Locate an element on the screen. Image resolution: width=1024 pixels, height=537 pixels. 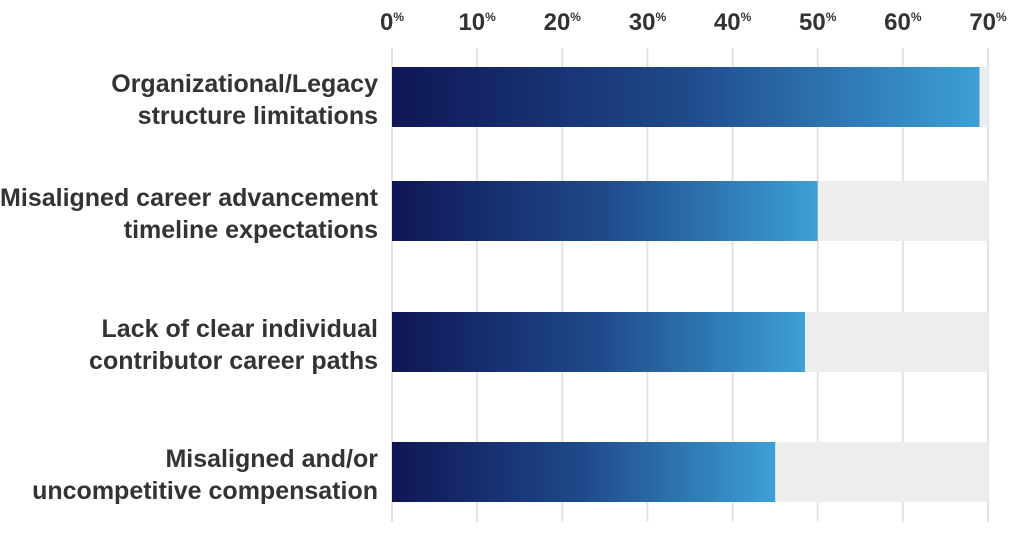
x-tick-label-10: 10% is located at coordinates (477, 22).